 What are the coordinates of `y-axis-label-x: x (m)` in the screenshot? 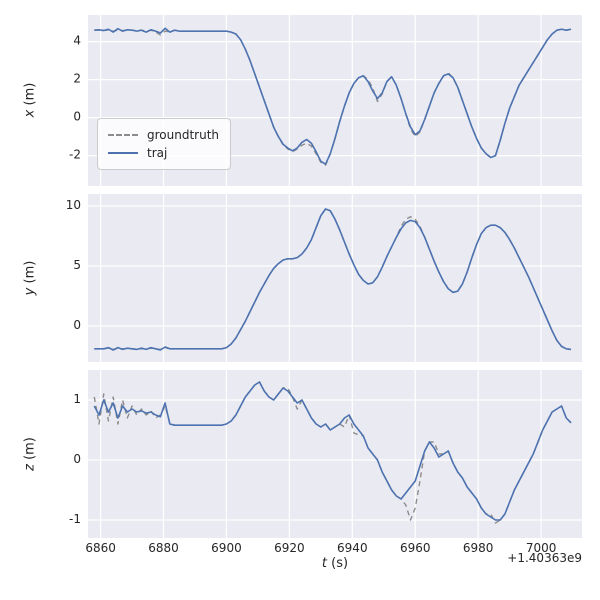 It's located at (30, 100).